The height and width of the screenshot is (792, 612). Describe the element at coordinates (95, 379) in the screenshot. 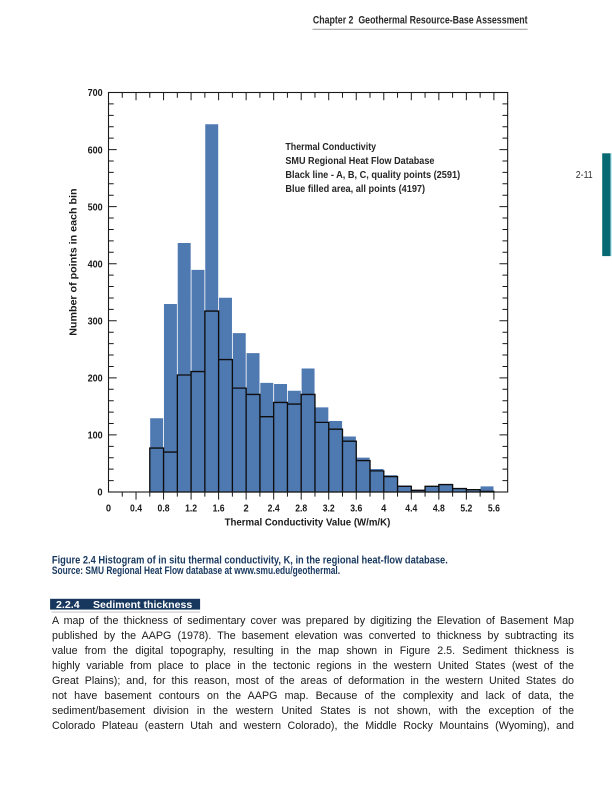

I see `svg-text: 200` at that location.